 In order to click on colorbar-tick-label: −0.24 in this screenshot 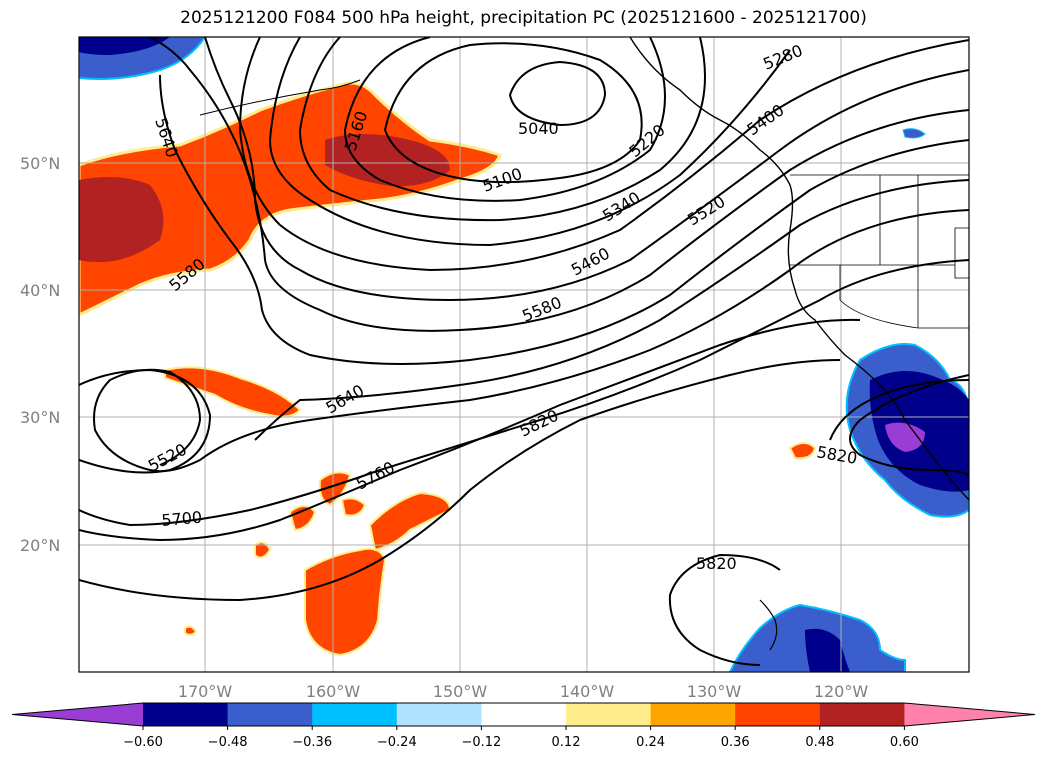, I will do `click(397, 742)`.